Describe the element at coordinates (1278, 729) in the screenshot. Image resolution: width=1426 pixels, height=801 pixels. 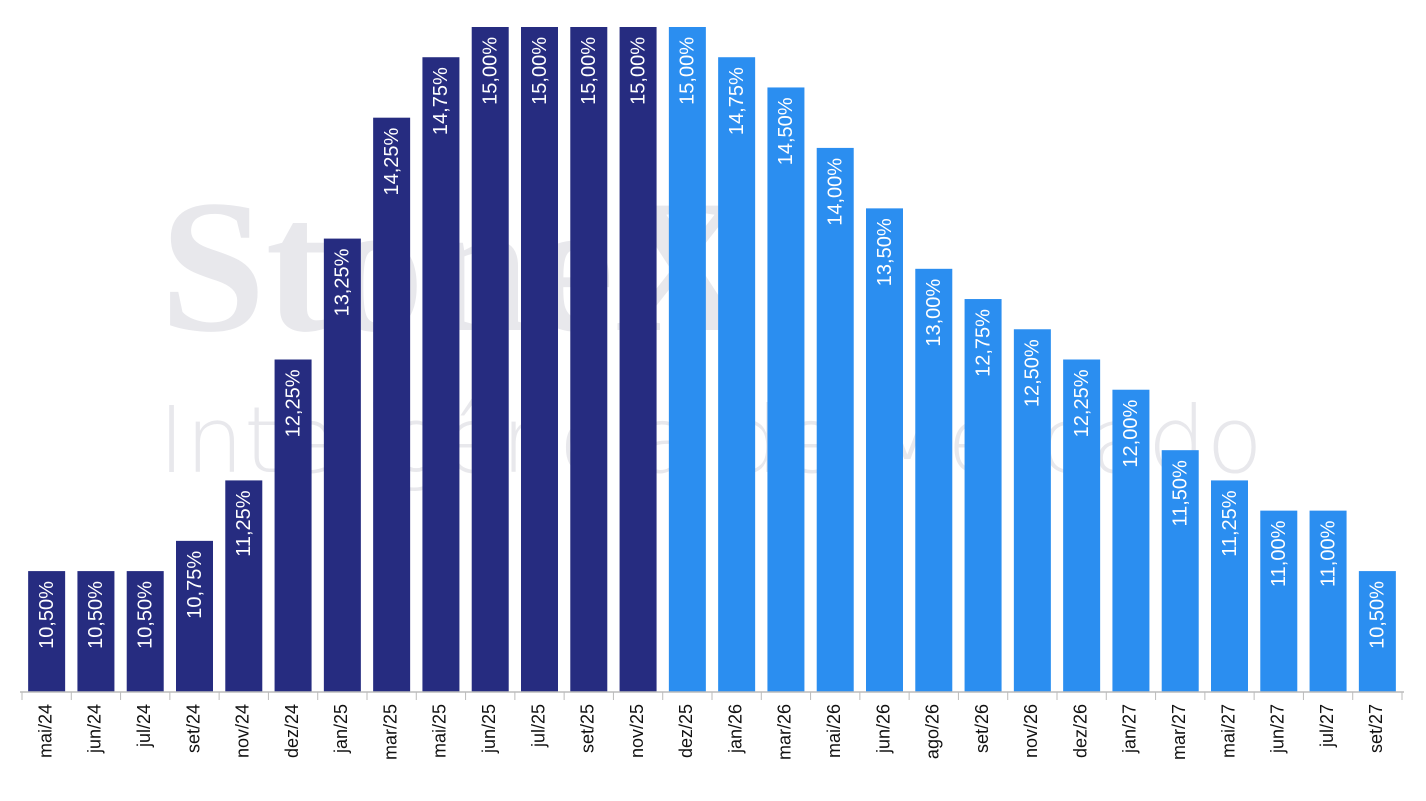
I see `x-tick-label: jun/27` at that location.